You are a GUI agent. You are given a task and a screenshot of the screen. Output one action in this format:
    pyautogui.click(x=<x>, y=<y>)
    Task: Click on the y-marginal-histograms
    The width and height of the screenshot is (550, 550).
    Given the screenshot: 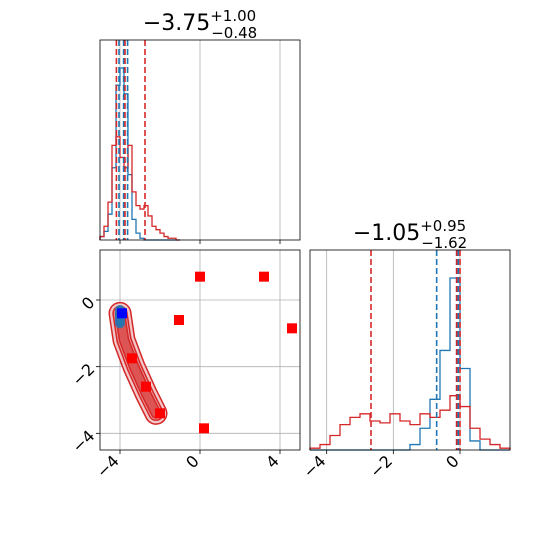 What is the action you would take?
    pyautogui.click(x=410, y=364)
    